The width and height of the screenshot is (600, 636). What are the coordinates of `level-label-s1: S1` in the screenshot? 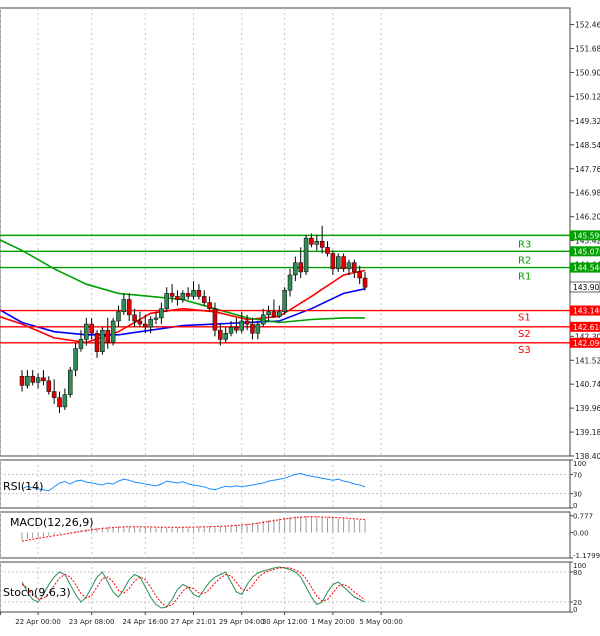 It's located at (524, 318).